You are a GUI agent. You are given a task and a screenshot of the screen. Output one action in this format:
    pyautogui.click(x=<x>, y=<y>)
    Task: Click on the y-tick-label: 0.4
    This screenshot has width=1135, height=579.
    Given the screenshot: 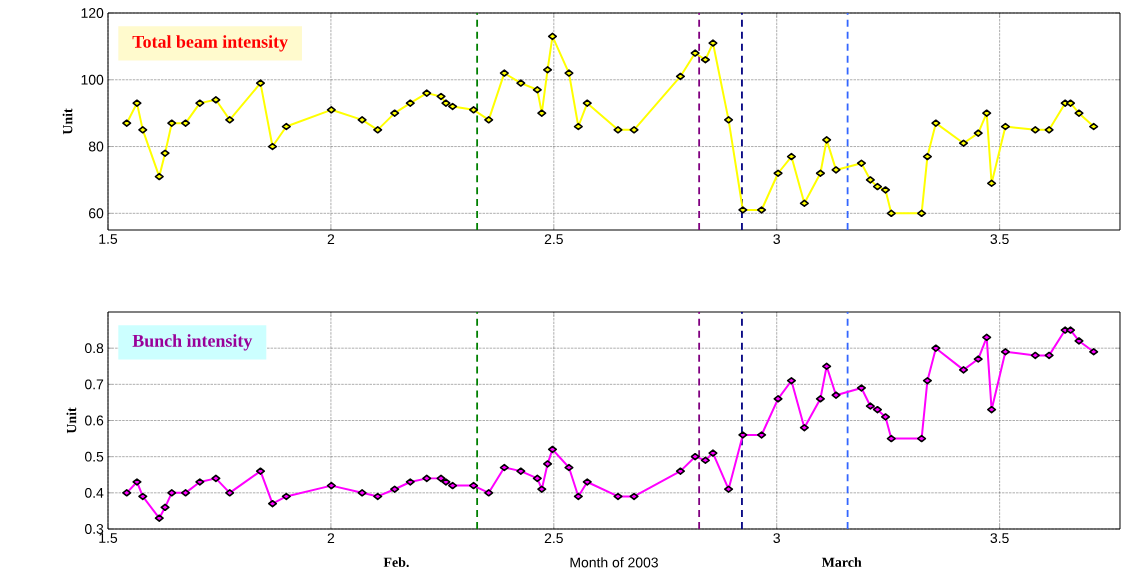 What is the action you would take?
    pyautogui.click(x=94, y=492)
    